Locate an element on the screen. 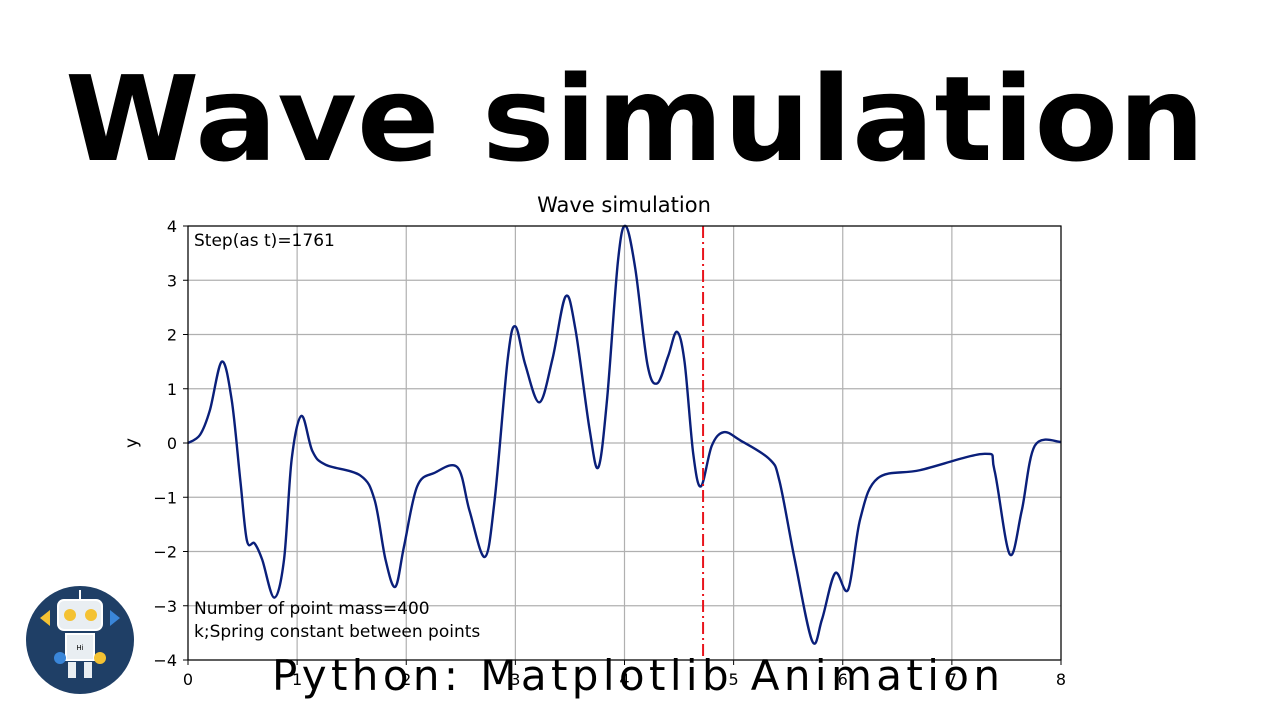 This screenshot has height=720, width=1280. y-tick-label: −1 is located at coordinates (165, 497).